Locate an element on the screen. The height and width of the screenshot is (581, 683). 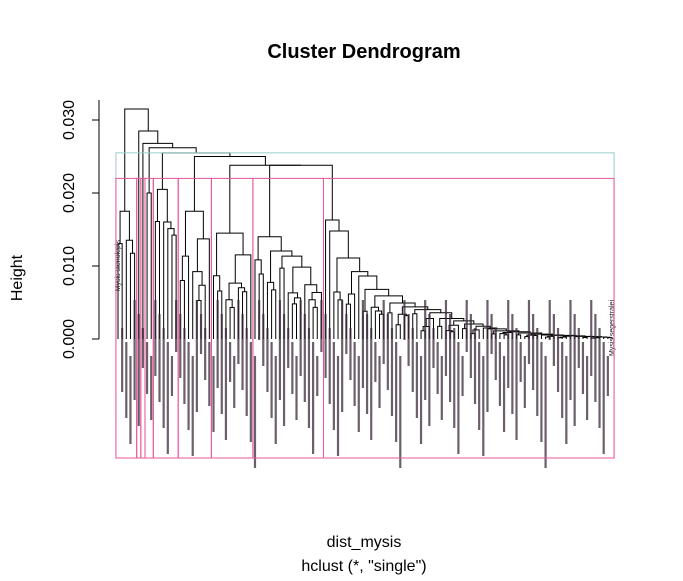
y-tick-label: 0.030 is located at coordinates (69, 120).